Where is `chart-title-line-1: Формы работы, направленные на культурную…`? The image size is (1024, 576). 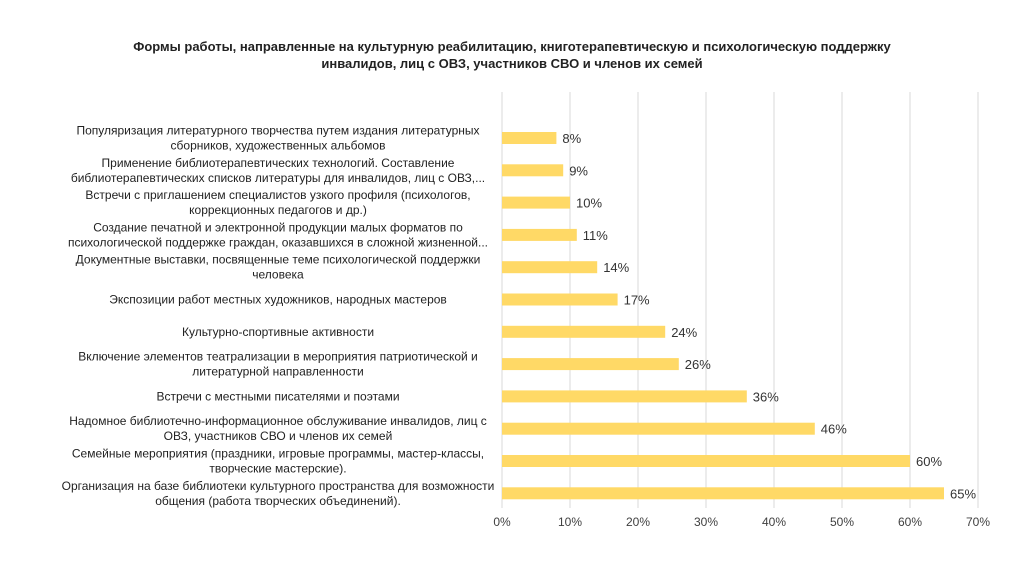 chart-title-line-1: Формы работы, направленные на культурную… is located at coordinates (512, 46).